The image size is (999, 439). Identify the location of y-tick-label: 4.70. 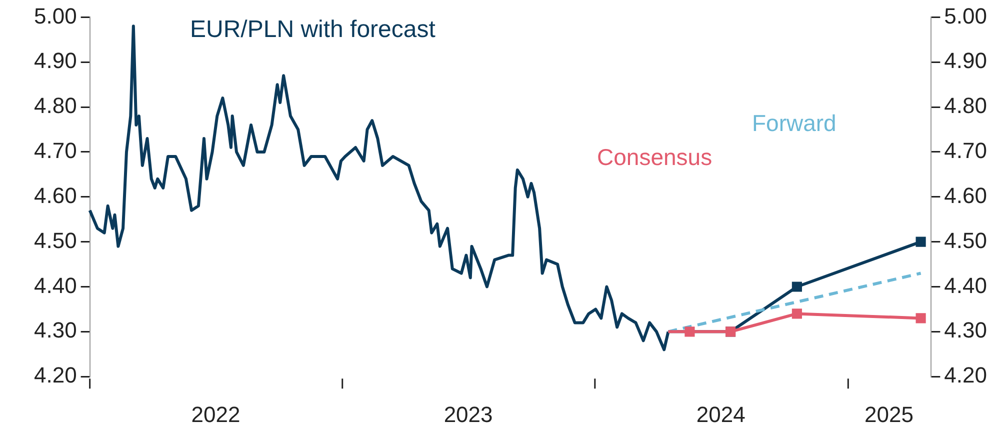
(55, 151).